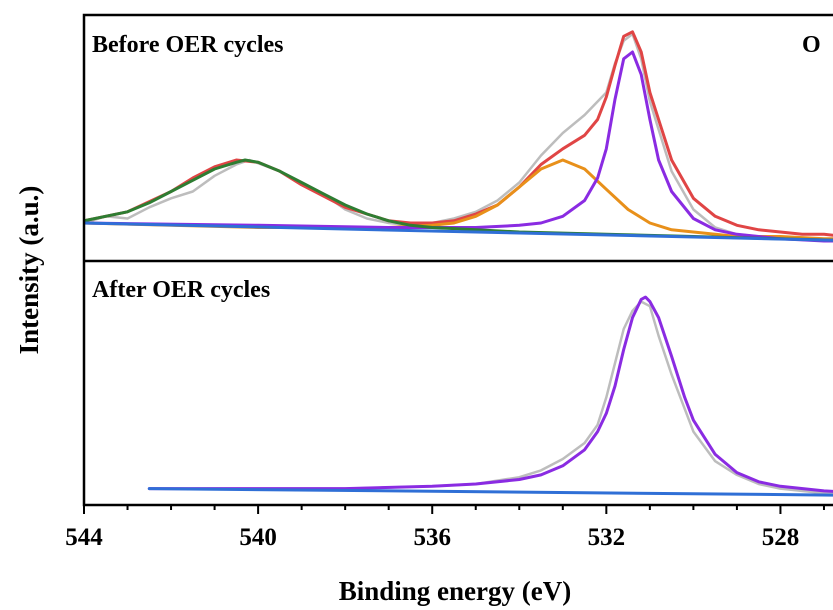 The width and height of the screenshot is (833, 610). Describe the element at coordinates (84, 537) in the screenshot. I see `x-tick-label: 544` at that location.